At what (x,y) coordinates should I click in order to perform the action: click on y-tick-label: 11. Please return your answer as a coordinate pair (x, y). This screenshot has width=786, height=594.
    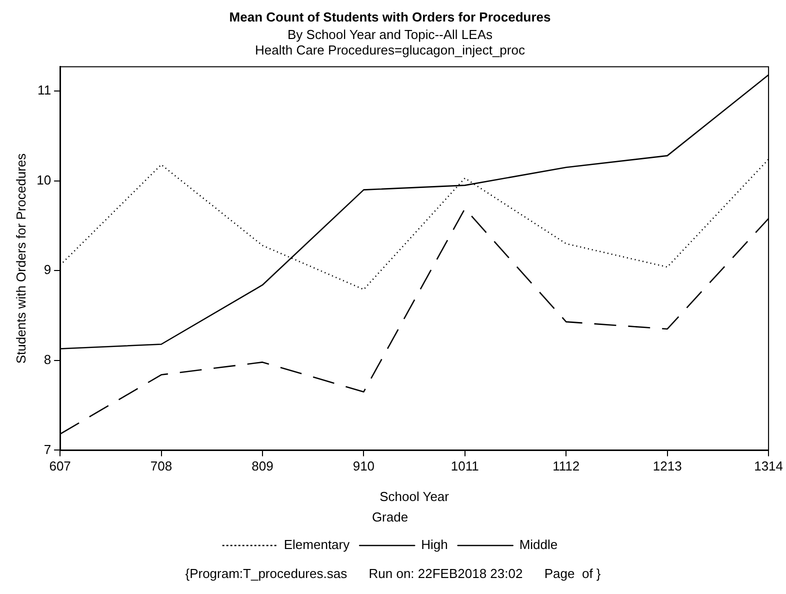
    Looking at the image, I should click on (45, 90).